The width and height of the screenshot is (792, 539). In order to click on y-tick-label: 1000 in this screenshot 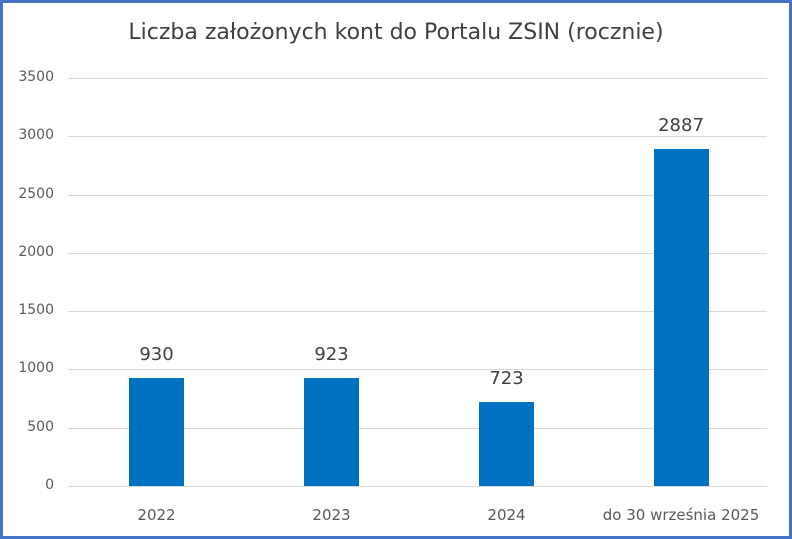, I will do `click(36, 368)`.